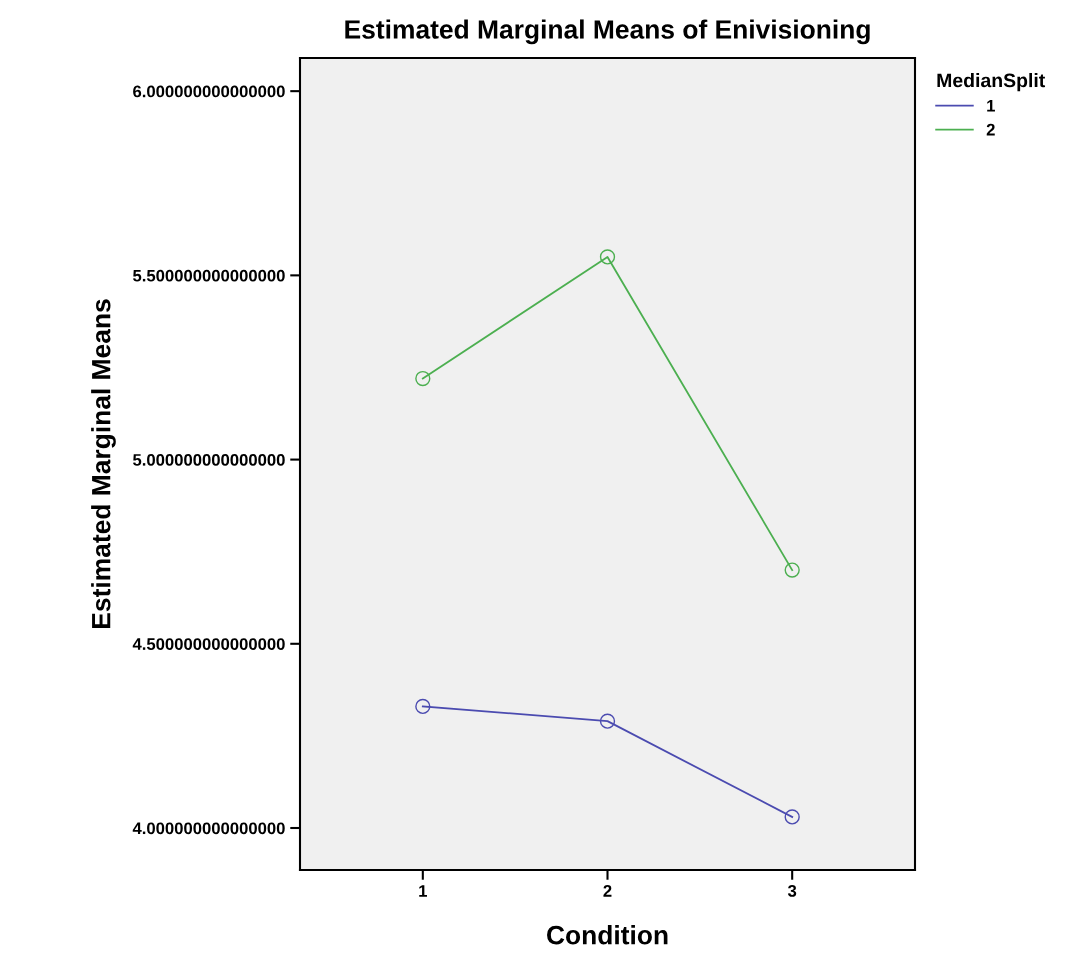  What do you see at coordinates (103, 463) in the screenshot?
I see `y-axis-title: Estimated Marginal Means` at bounding box center [103, 463].